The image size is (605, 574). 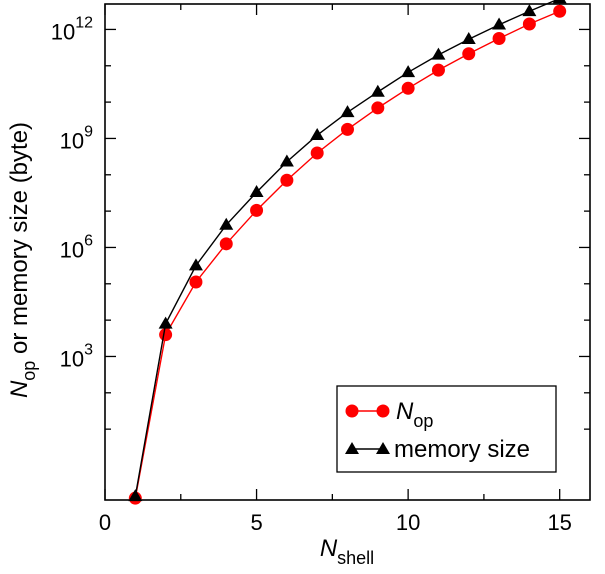 I want to click on x-tick-label: 15, so click(x=559, y=522).